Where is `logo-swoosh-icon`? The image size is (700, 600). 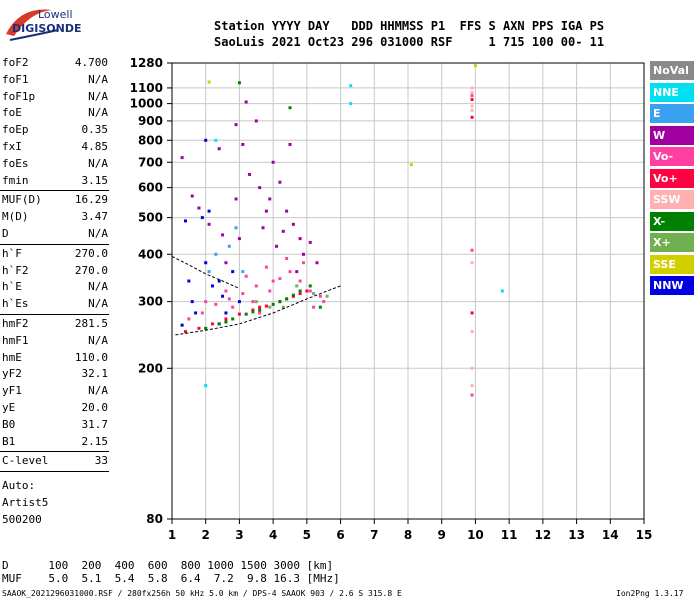
logo-swoosh-icon is located at coordinates (32, 25).